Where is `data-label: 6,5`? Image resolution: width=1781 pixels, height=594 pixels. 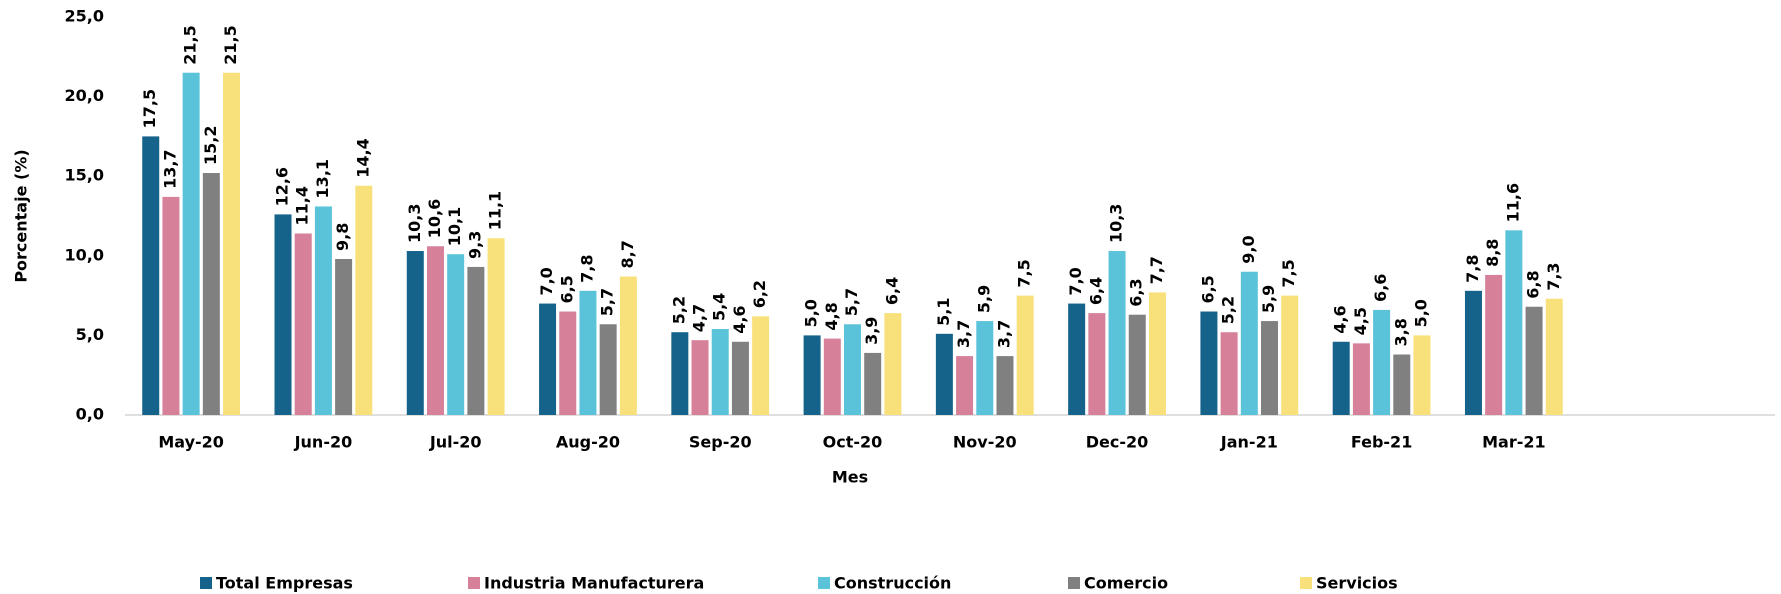 data-label: 6,5 is located at coordinates (566, 289).